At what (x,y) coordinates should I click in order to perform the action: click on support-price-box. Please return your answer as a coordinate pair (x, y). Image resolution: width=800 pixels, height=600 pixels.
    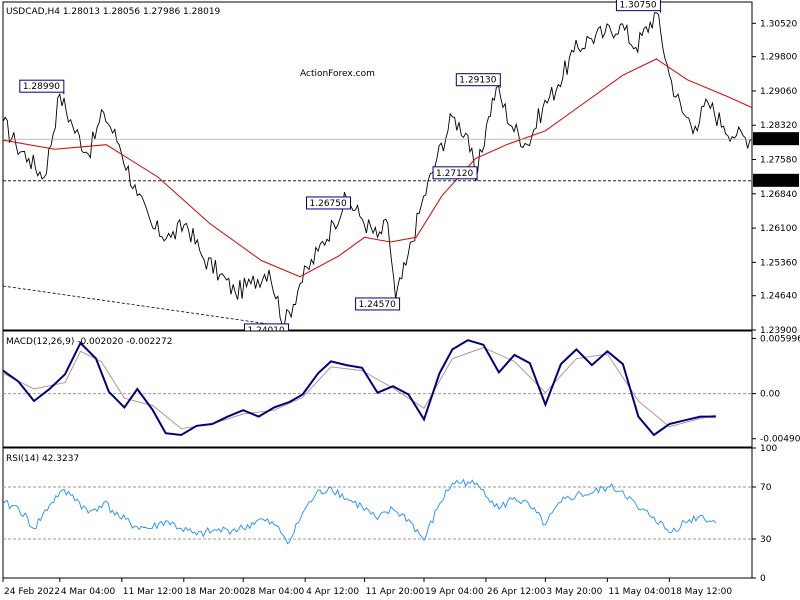
    Looking at the image, I should click on (776, 180).